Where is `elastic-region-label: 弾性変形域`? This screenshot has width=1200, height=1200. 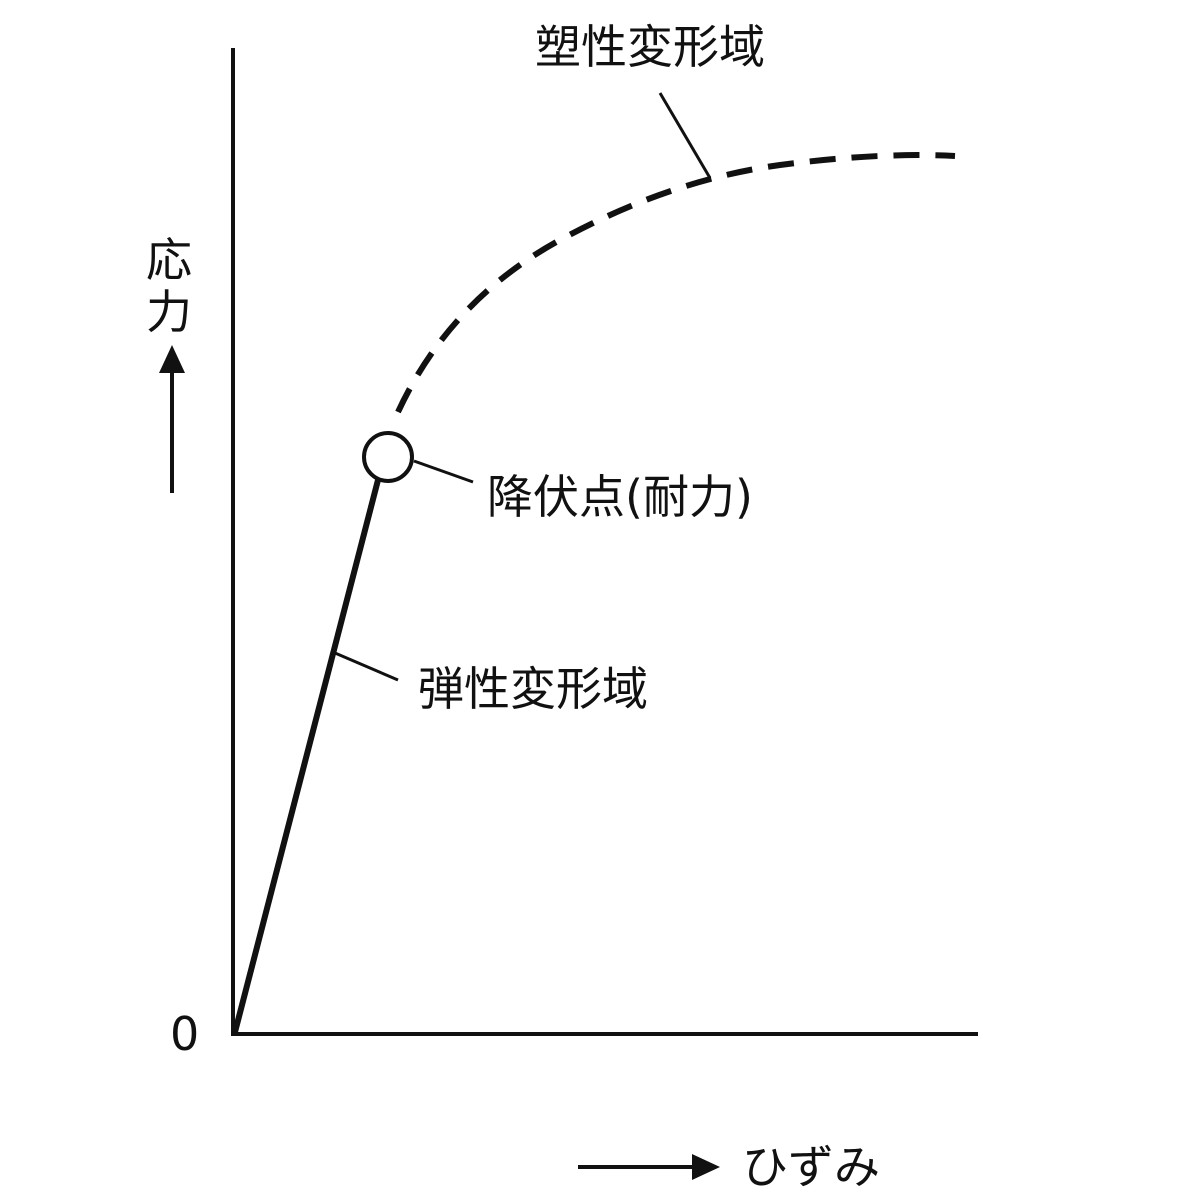
elastic-region-label: 弾性変形域 is located at coordinates (533, 689).